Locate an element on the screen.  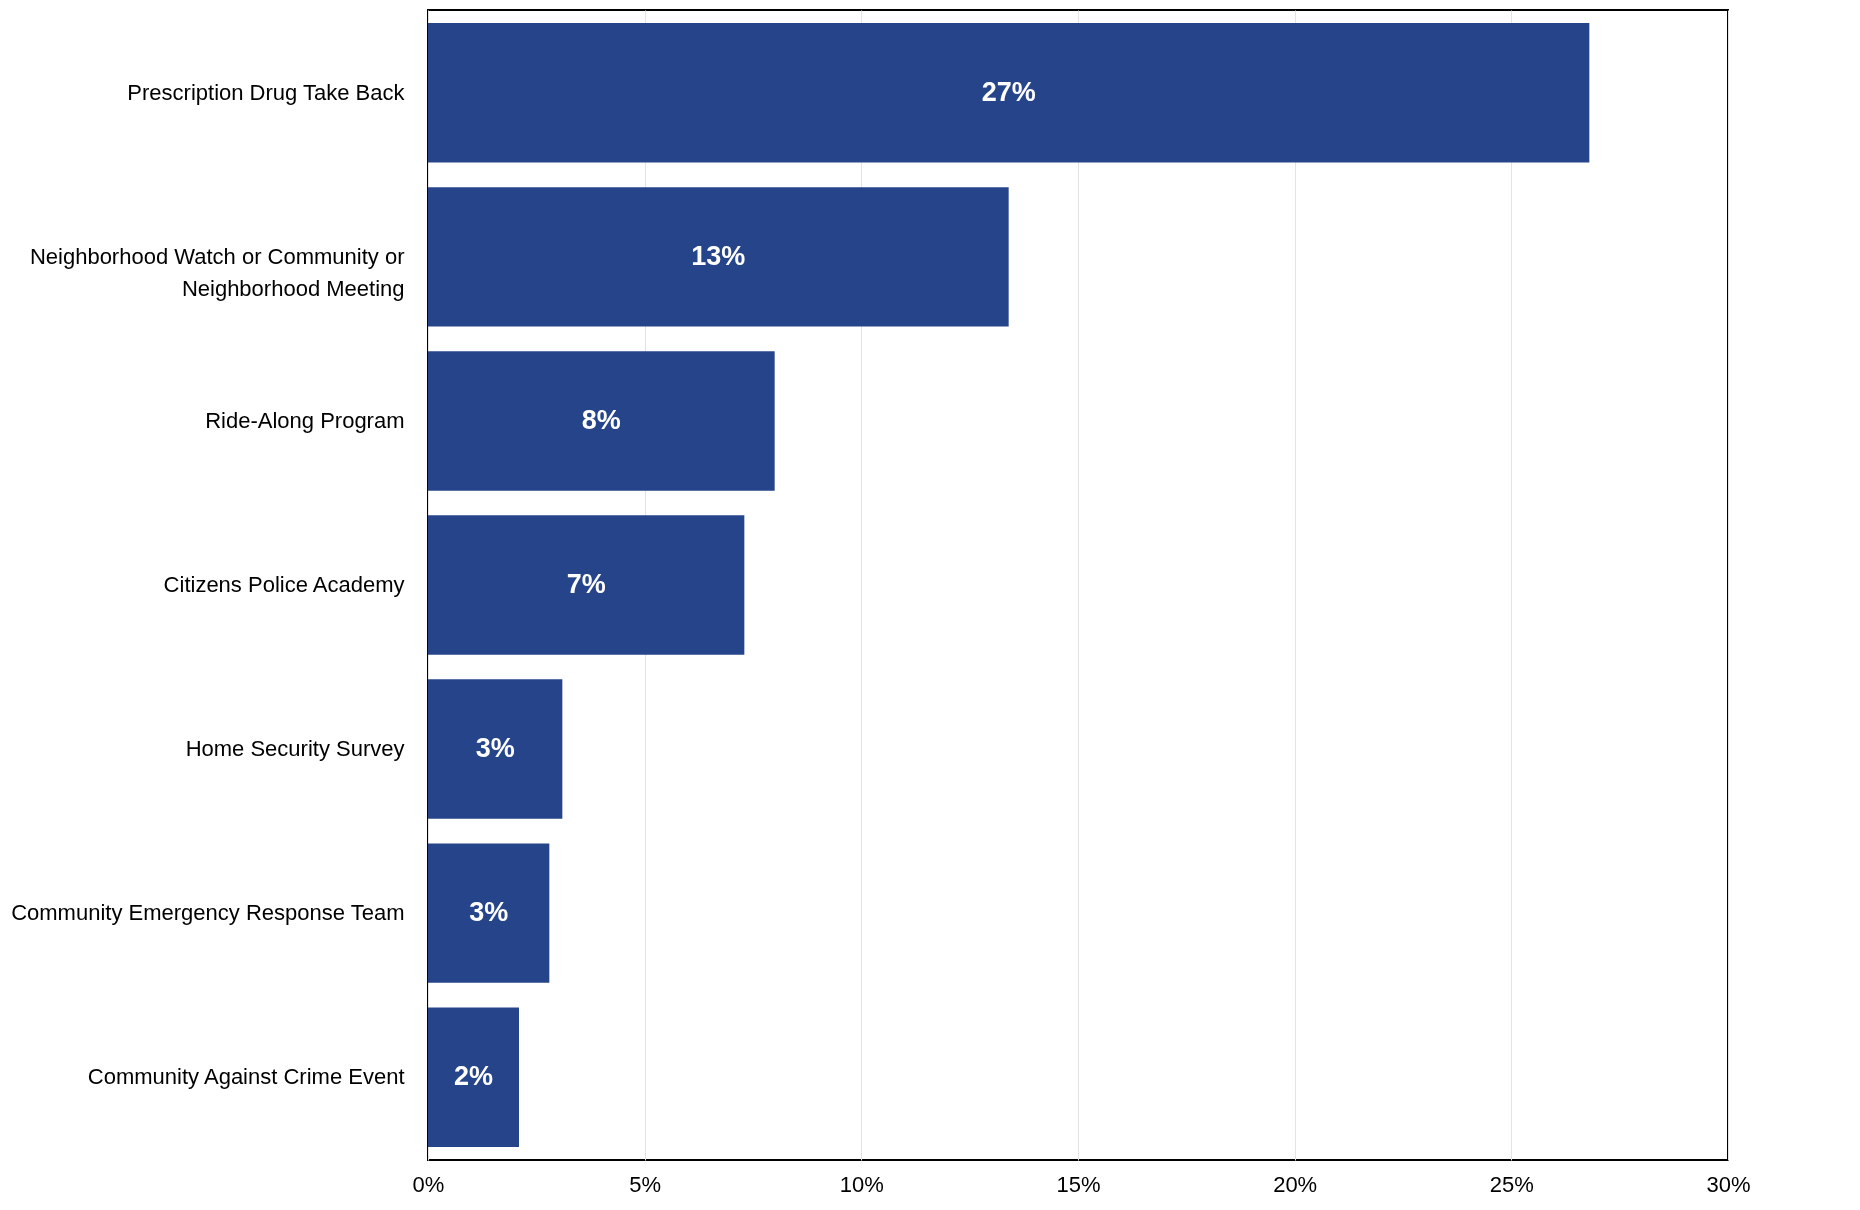
y-tick-label: Citizens Police Academy is located at coordinates (284, 584).